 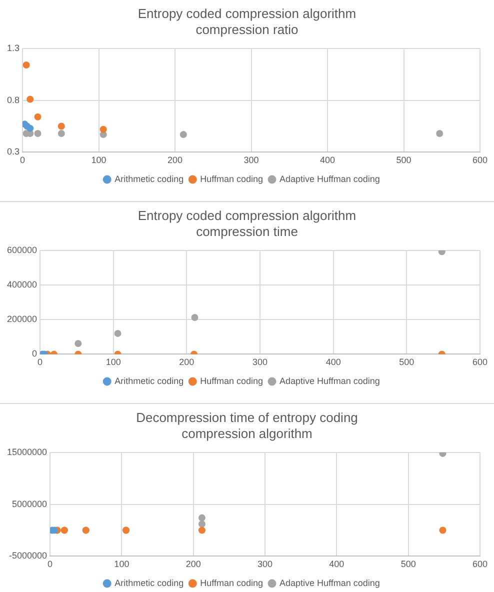 I want to click on chart-title: Entropy coded compression algorithm compression ratio, so click(x=247, y=22).